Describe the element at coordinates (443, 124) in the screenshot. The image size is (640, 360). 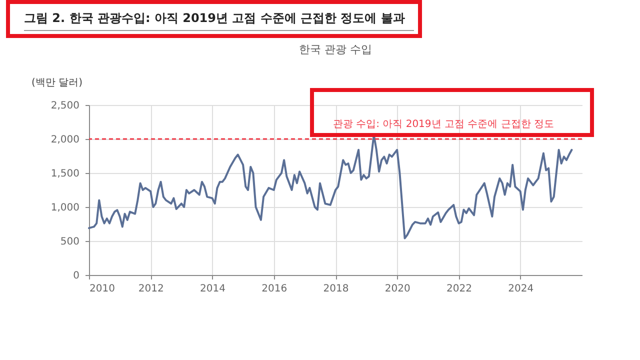
I see `ref-line-label: 관광 수입: 아직 2019년 고점 수준에 근접한 정도` at that location.